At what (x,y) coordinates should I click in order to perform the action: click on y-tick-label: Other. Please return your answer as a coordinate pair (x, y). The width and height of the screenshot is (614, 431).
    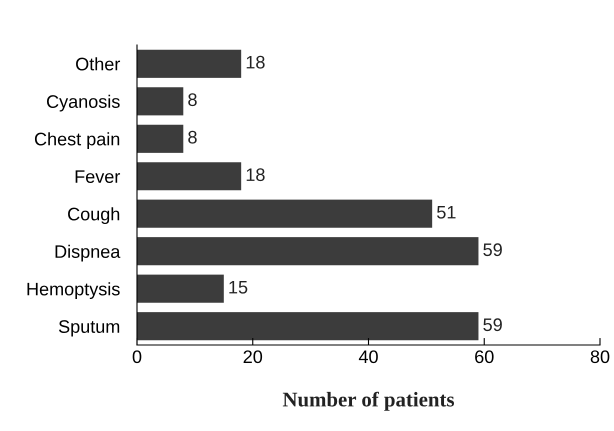
    Looking at the image, I should click on (98, 63).